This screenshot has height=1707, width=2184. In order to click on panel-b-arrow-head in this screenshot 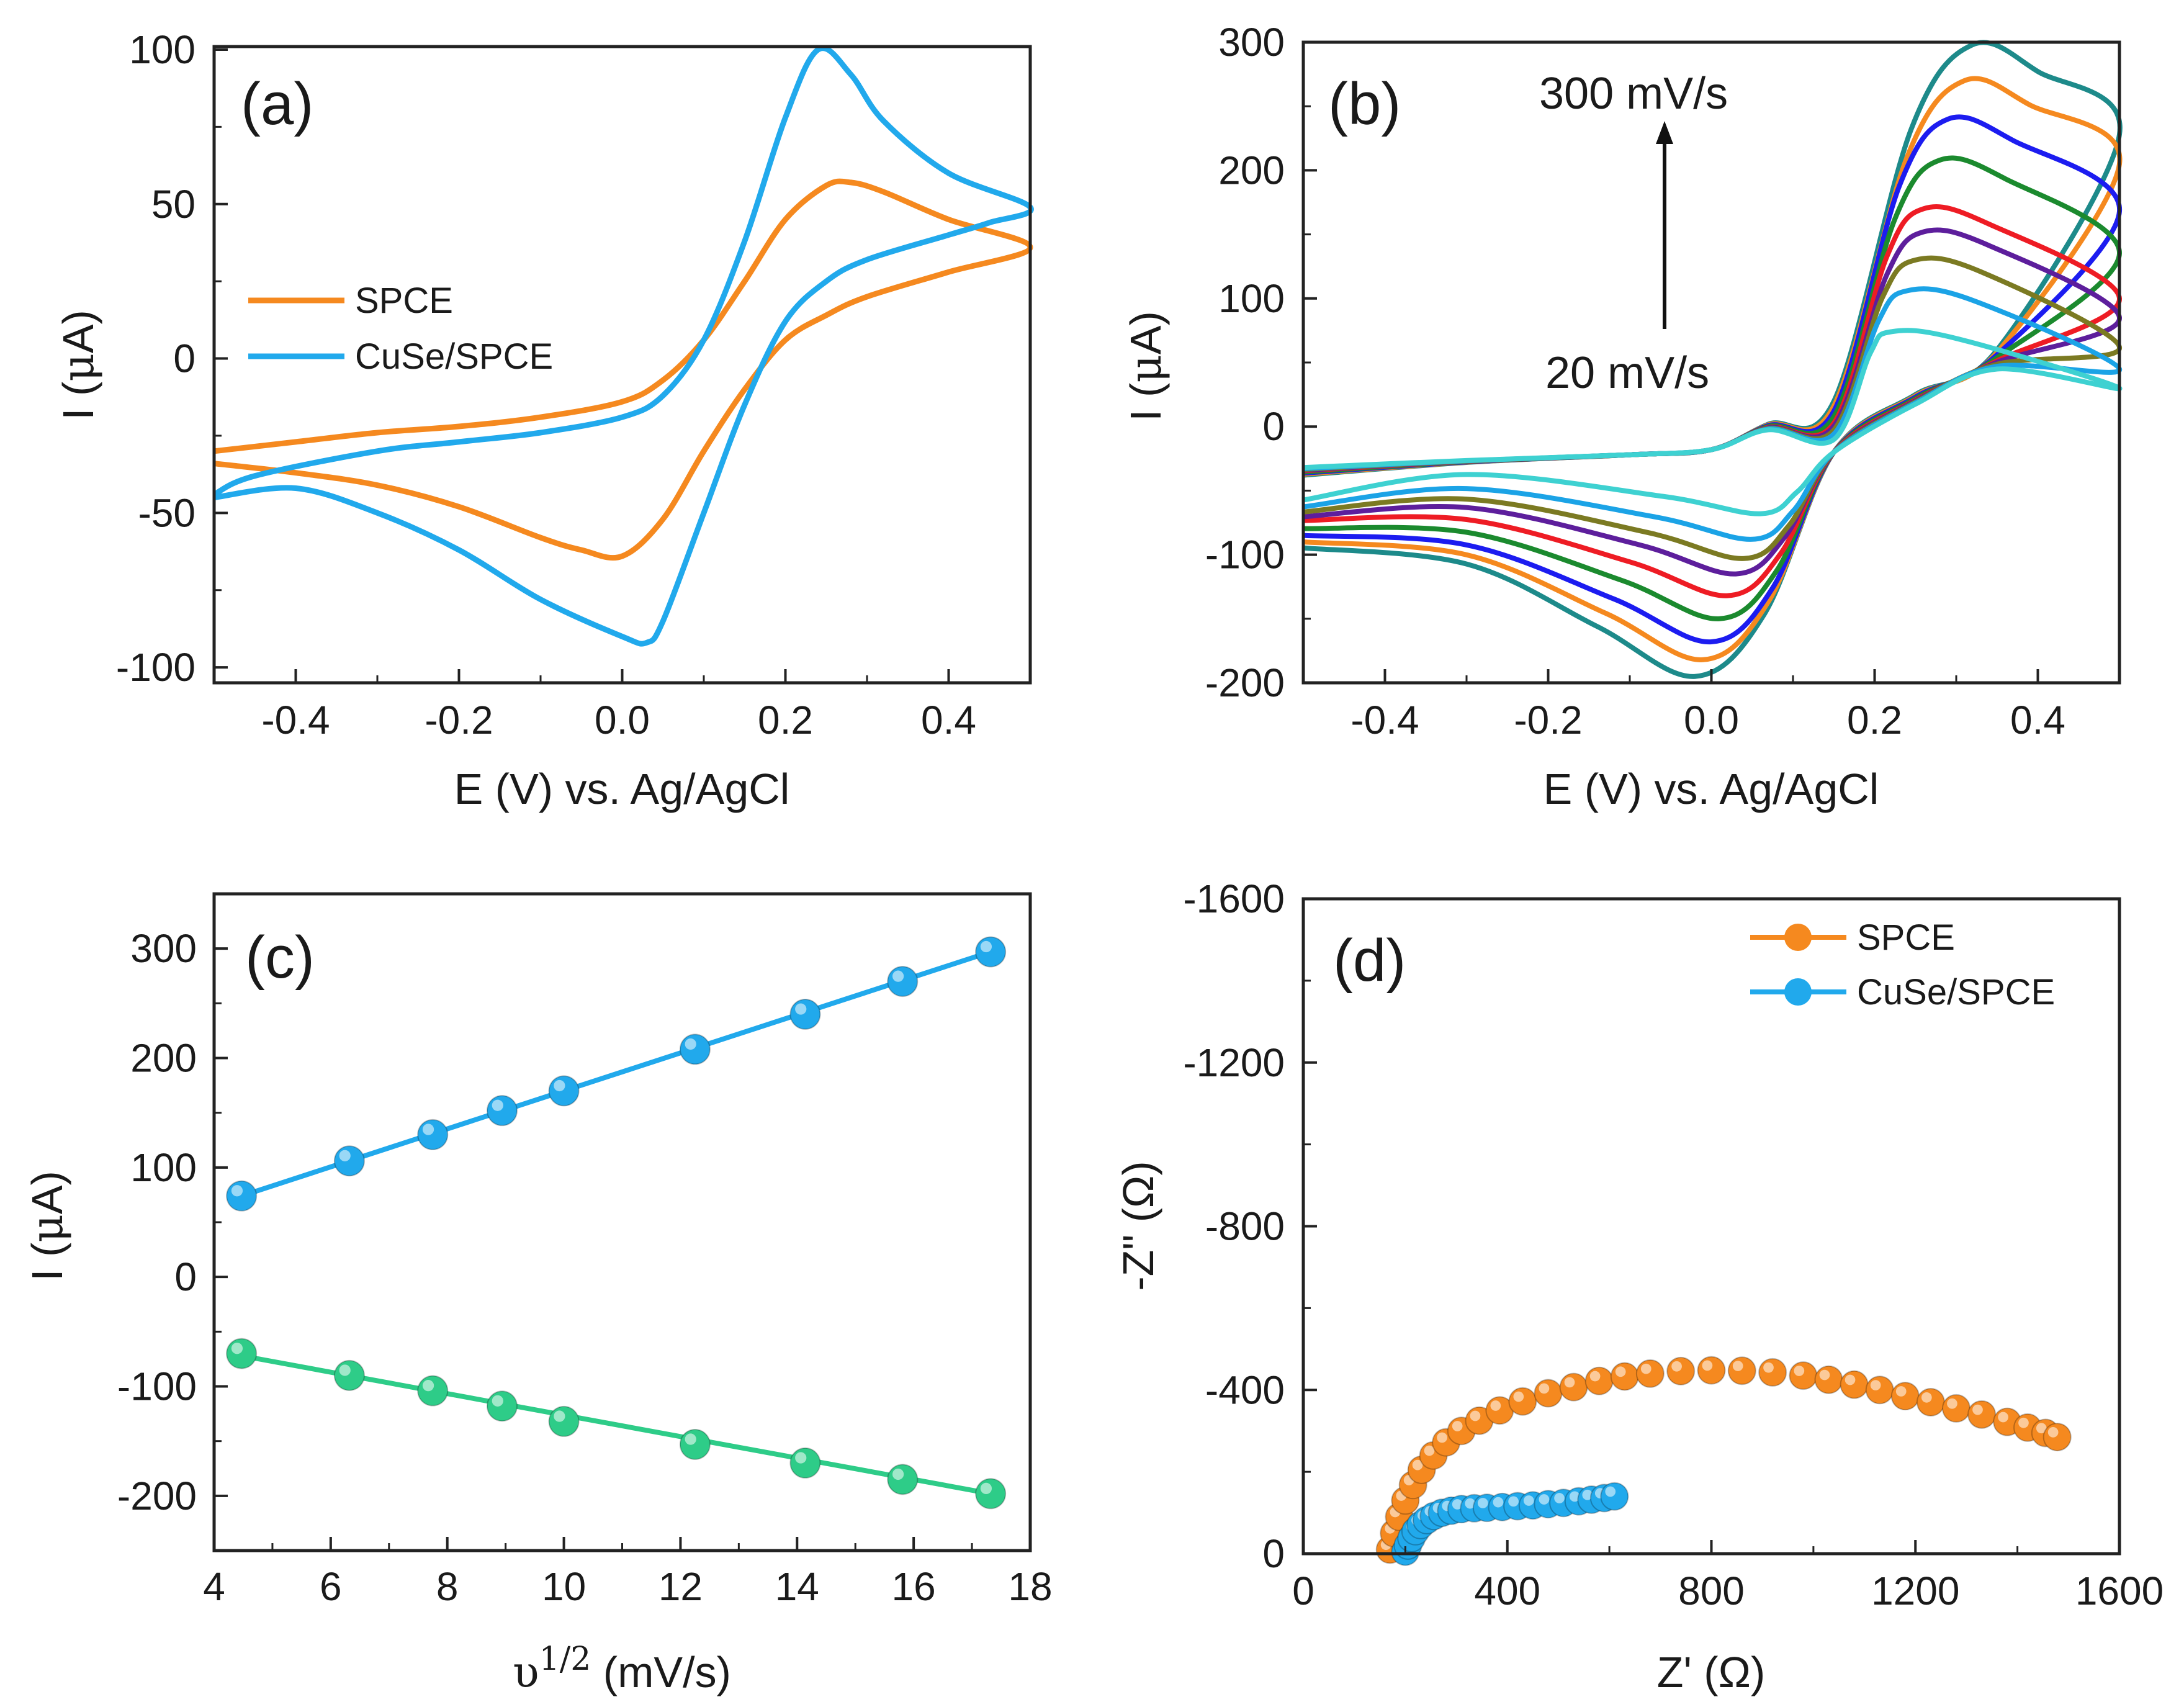, I will do `click(1664, 132)`.